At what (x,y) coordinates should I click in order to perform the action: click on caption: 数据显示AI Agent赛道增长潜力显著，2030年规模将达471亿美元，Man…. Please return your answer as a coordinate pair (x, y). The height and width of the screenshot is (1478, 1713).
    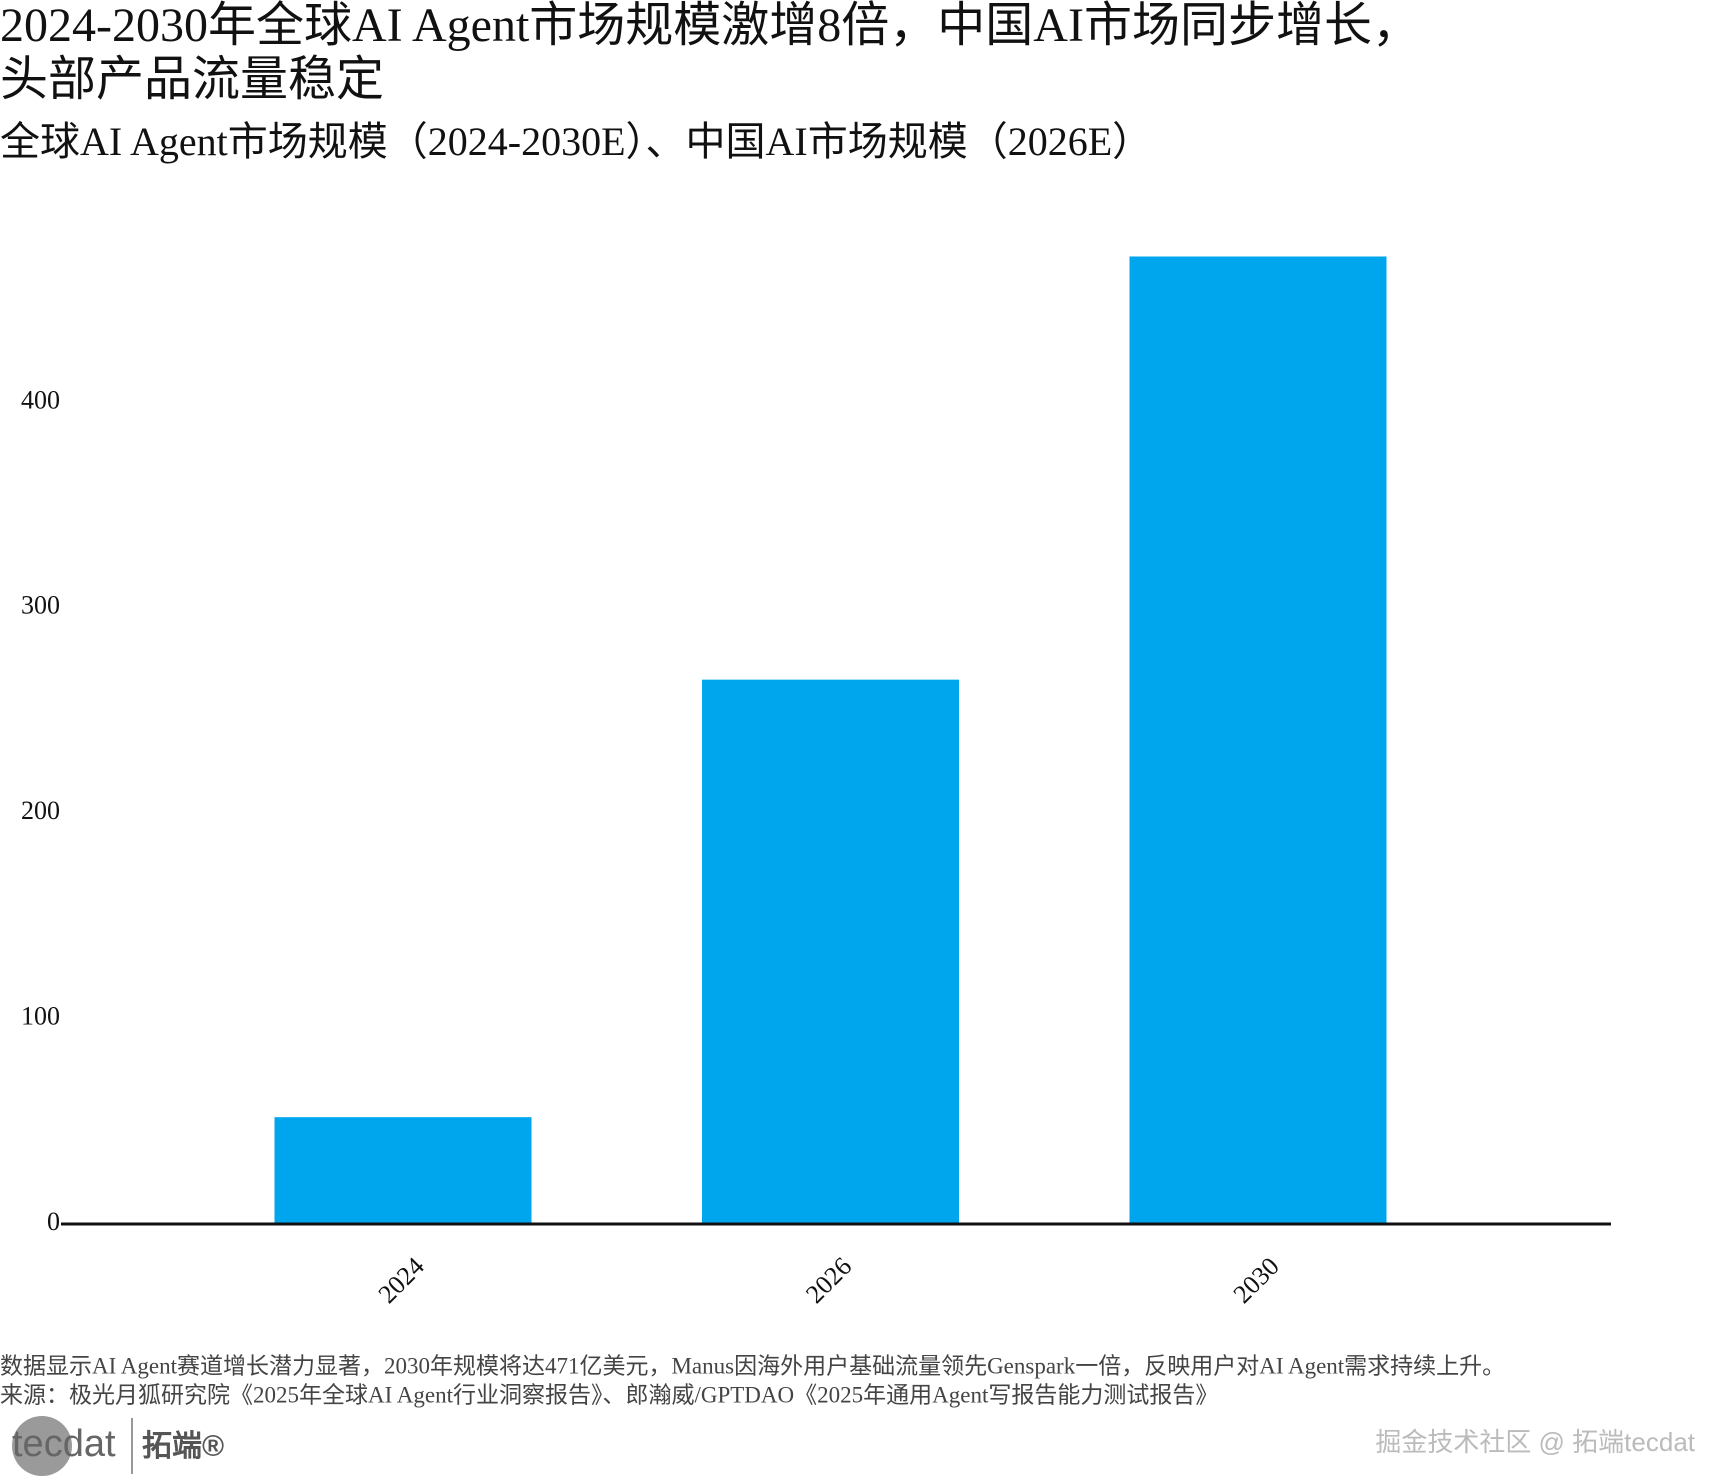
    Looking at the image, I should click on (752, 1365).